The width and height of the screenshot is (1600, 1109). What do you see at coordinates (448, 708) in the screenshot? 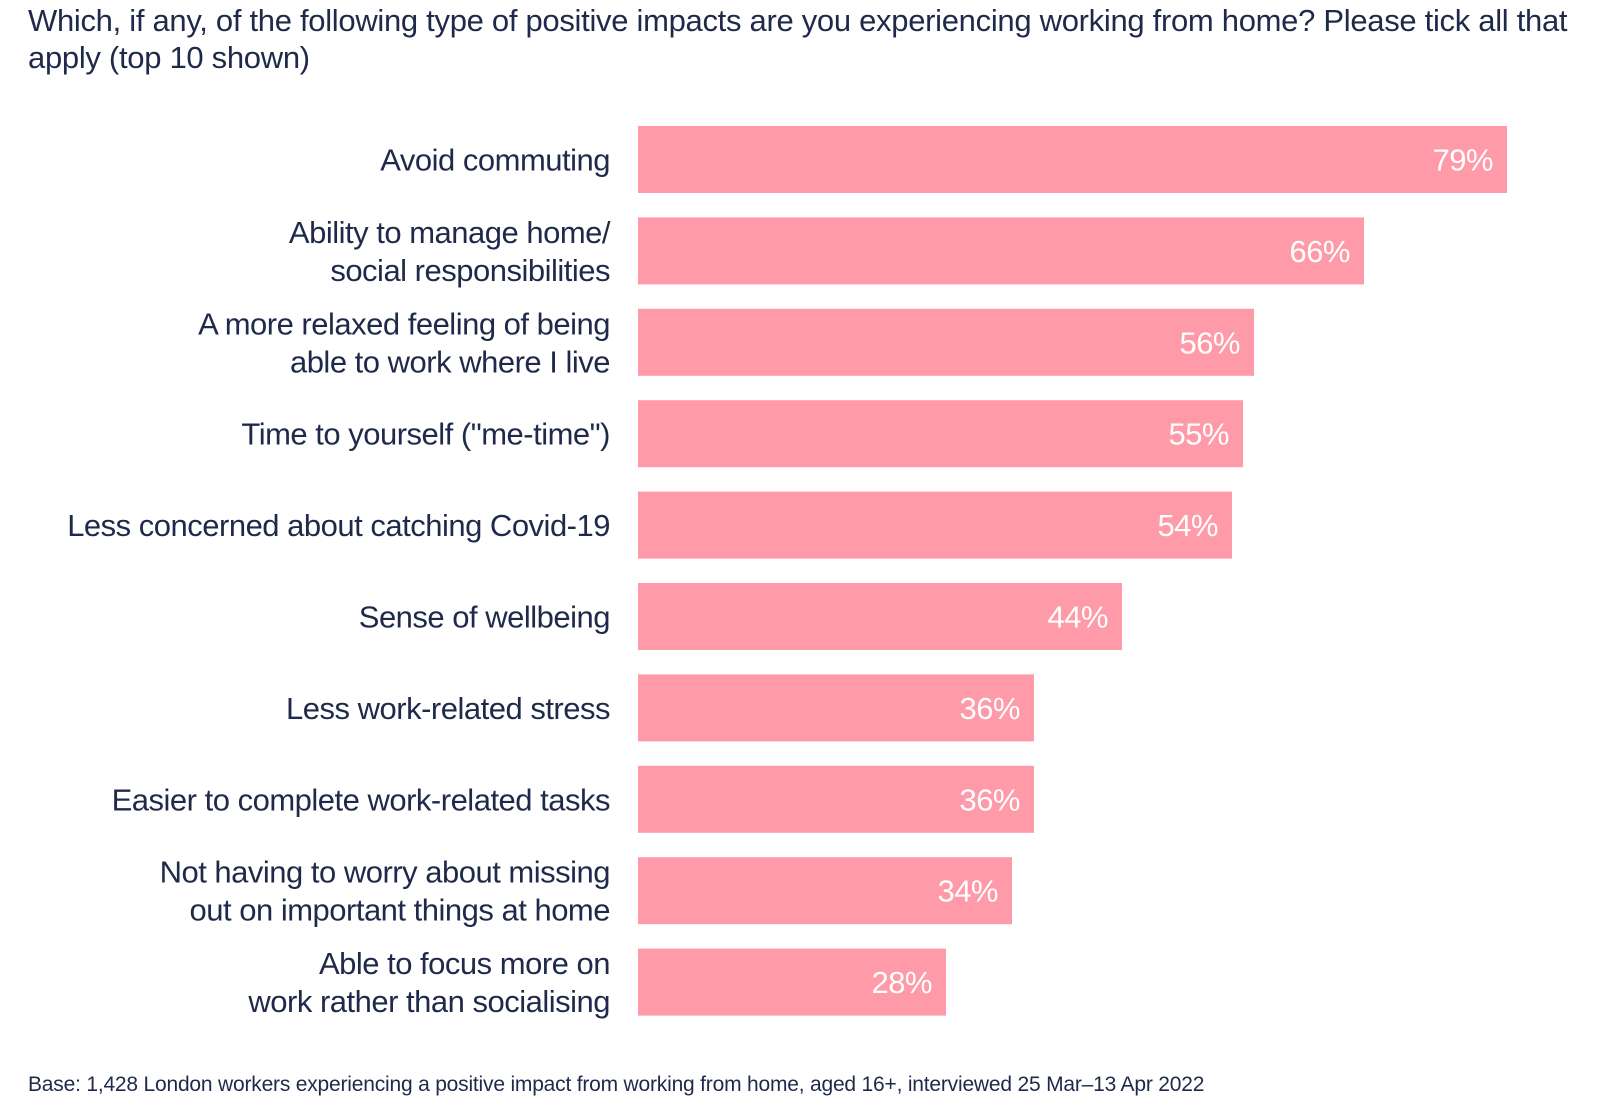
I see `category-label: Less work-related stress` at bounding box center [448, 708].